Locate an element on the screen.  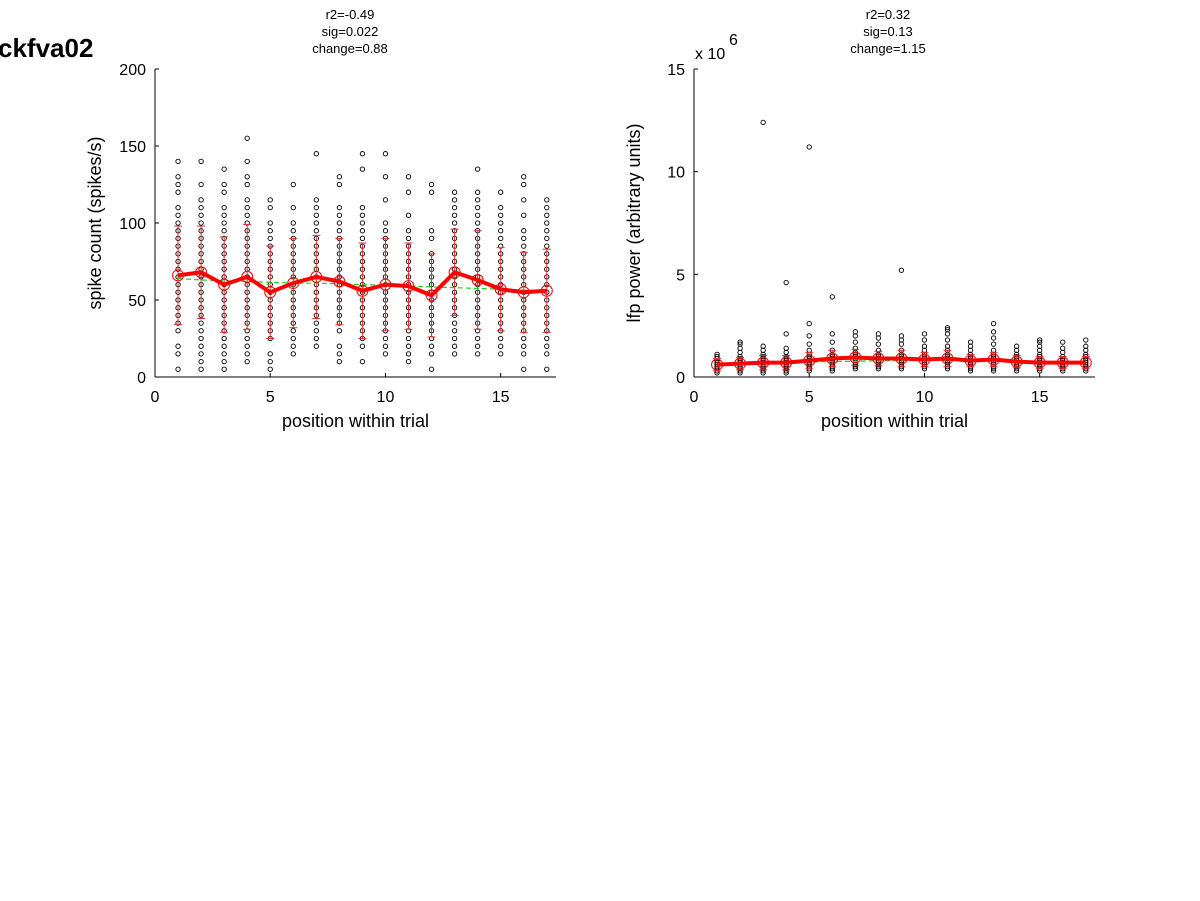
y-axis-label: lfp power (arbitrary units) is located at coordinates (634, 222).